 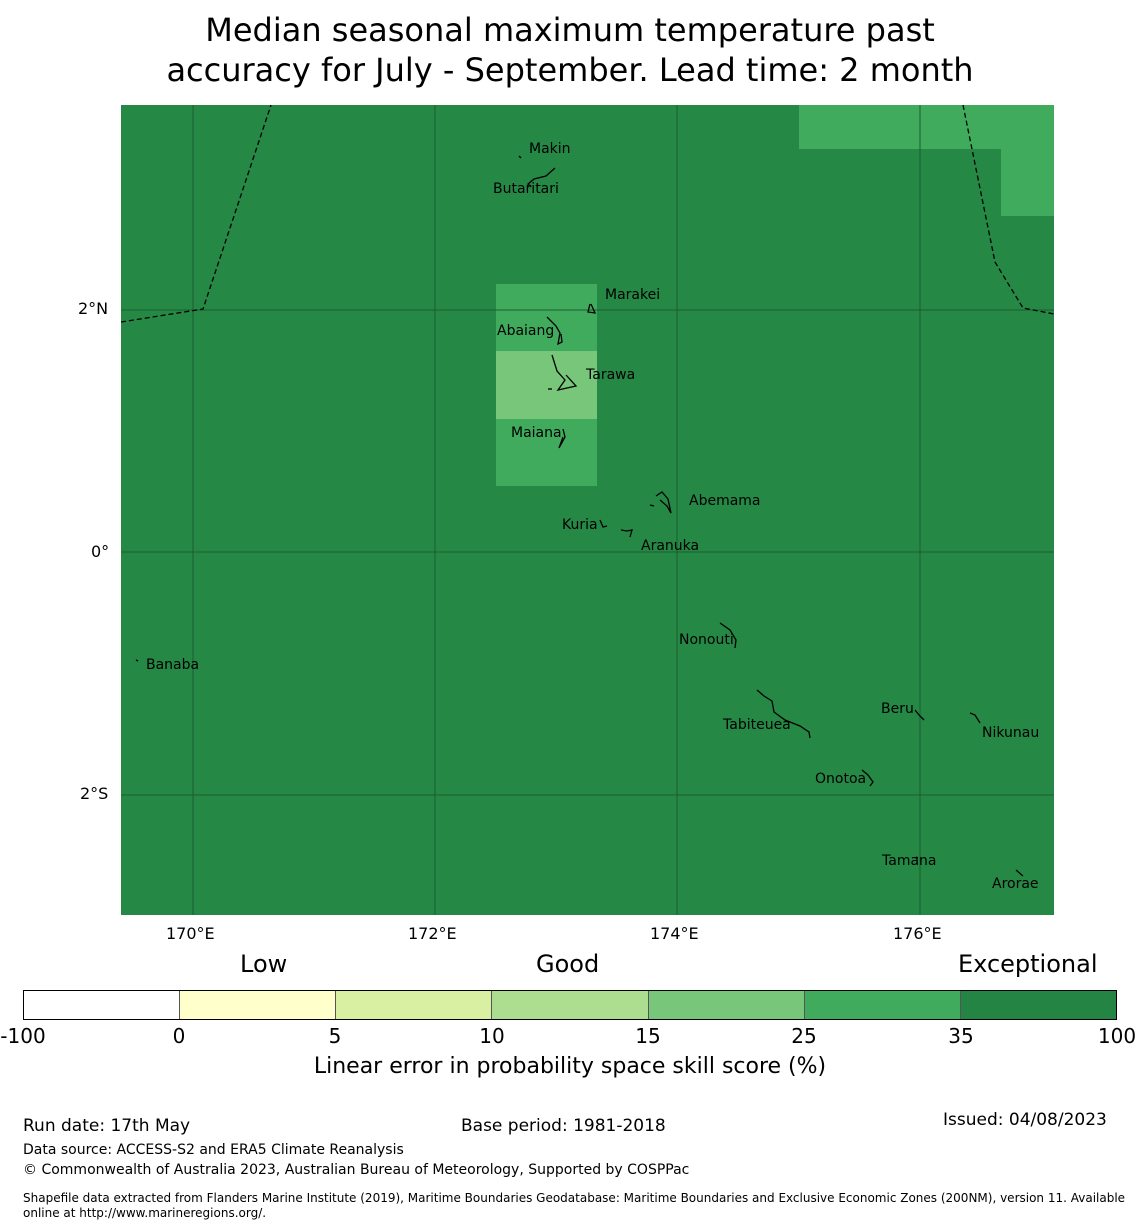 I want to click on skill-patch-abaiang, so click(x=546, y=317).